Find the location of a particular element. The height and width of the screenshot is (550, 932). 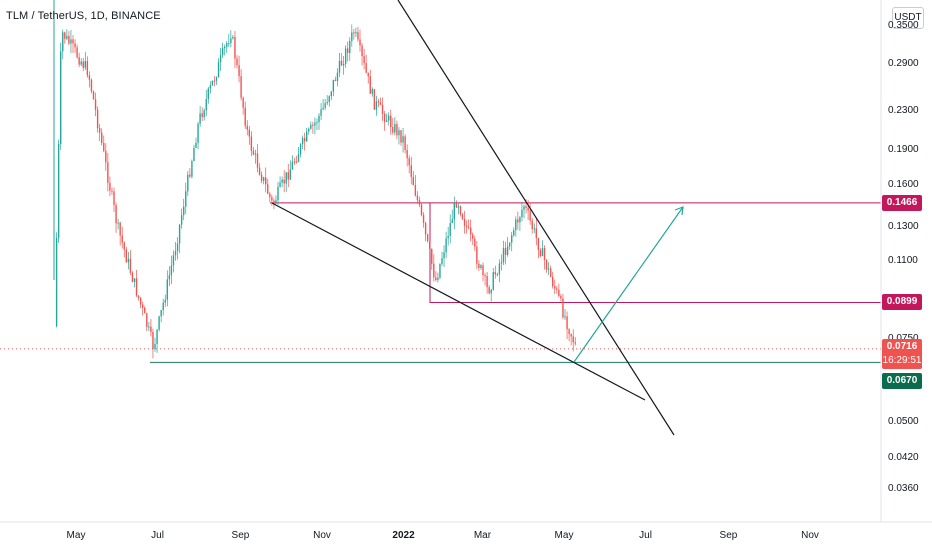

price-tick-label: 0.0750 is located at coordinates (903, 338).